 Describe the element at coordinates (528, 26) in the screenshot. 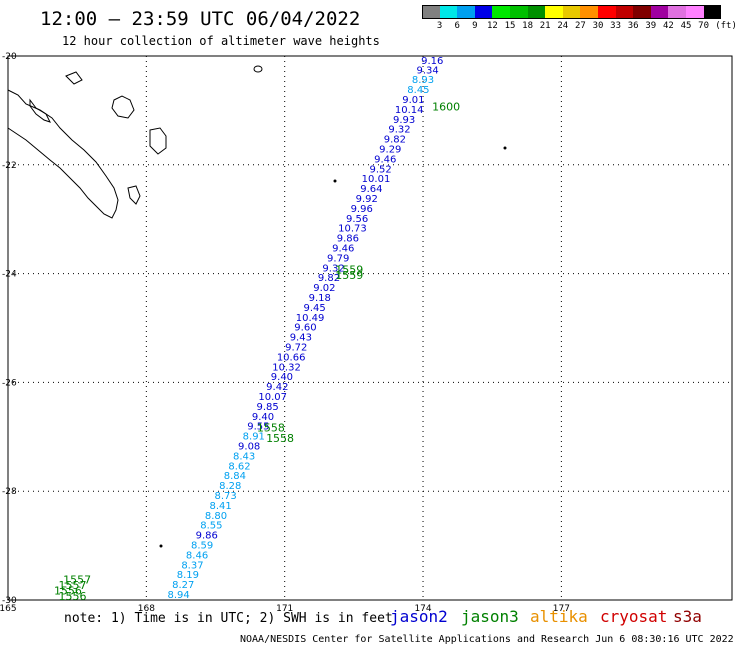

I see `scale-label: 18` at that location.